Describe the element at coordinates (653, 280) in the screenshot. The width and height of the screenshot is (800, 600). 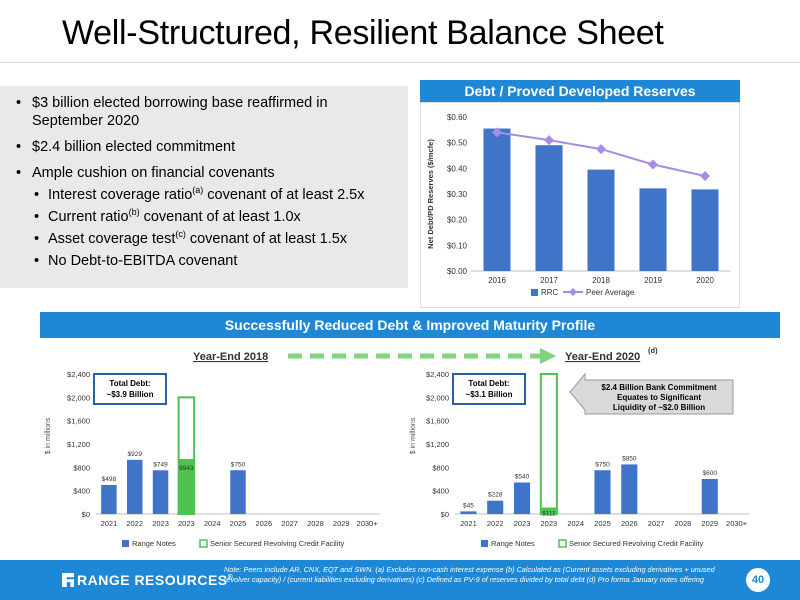
I see `x-tick-label: 2019` at that location.